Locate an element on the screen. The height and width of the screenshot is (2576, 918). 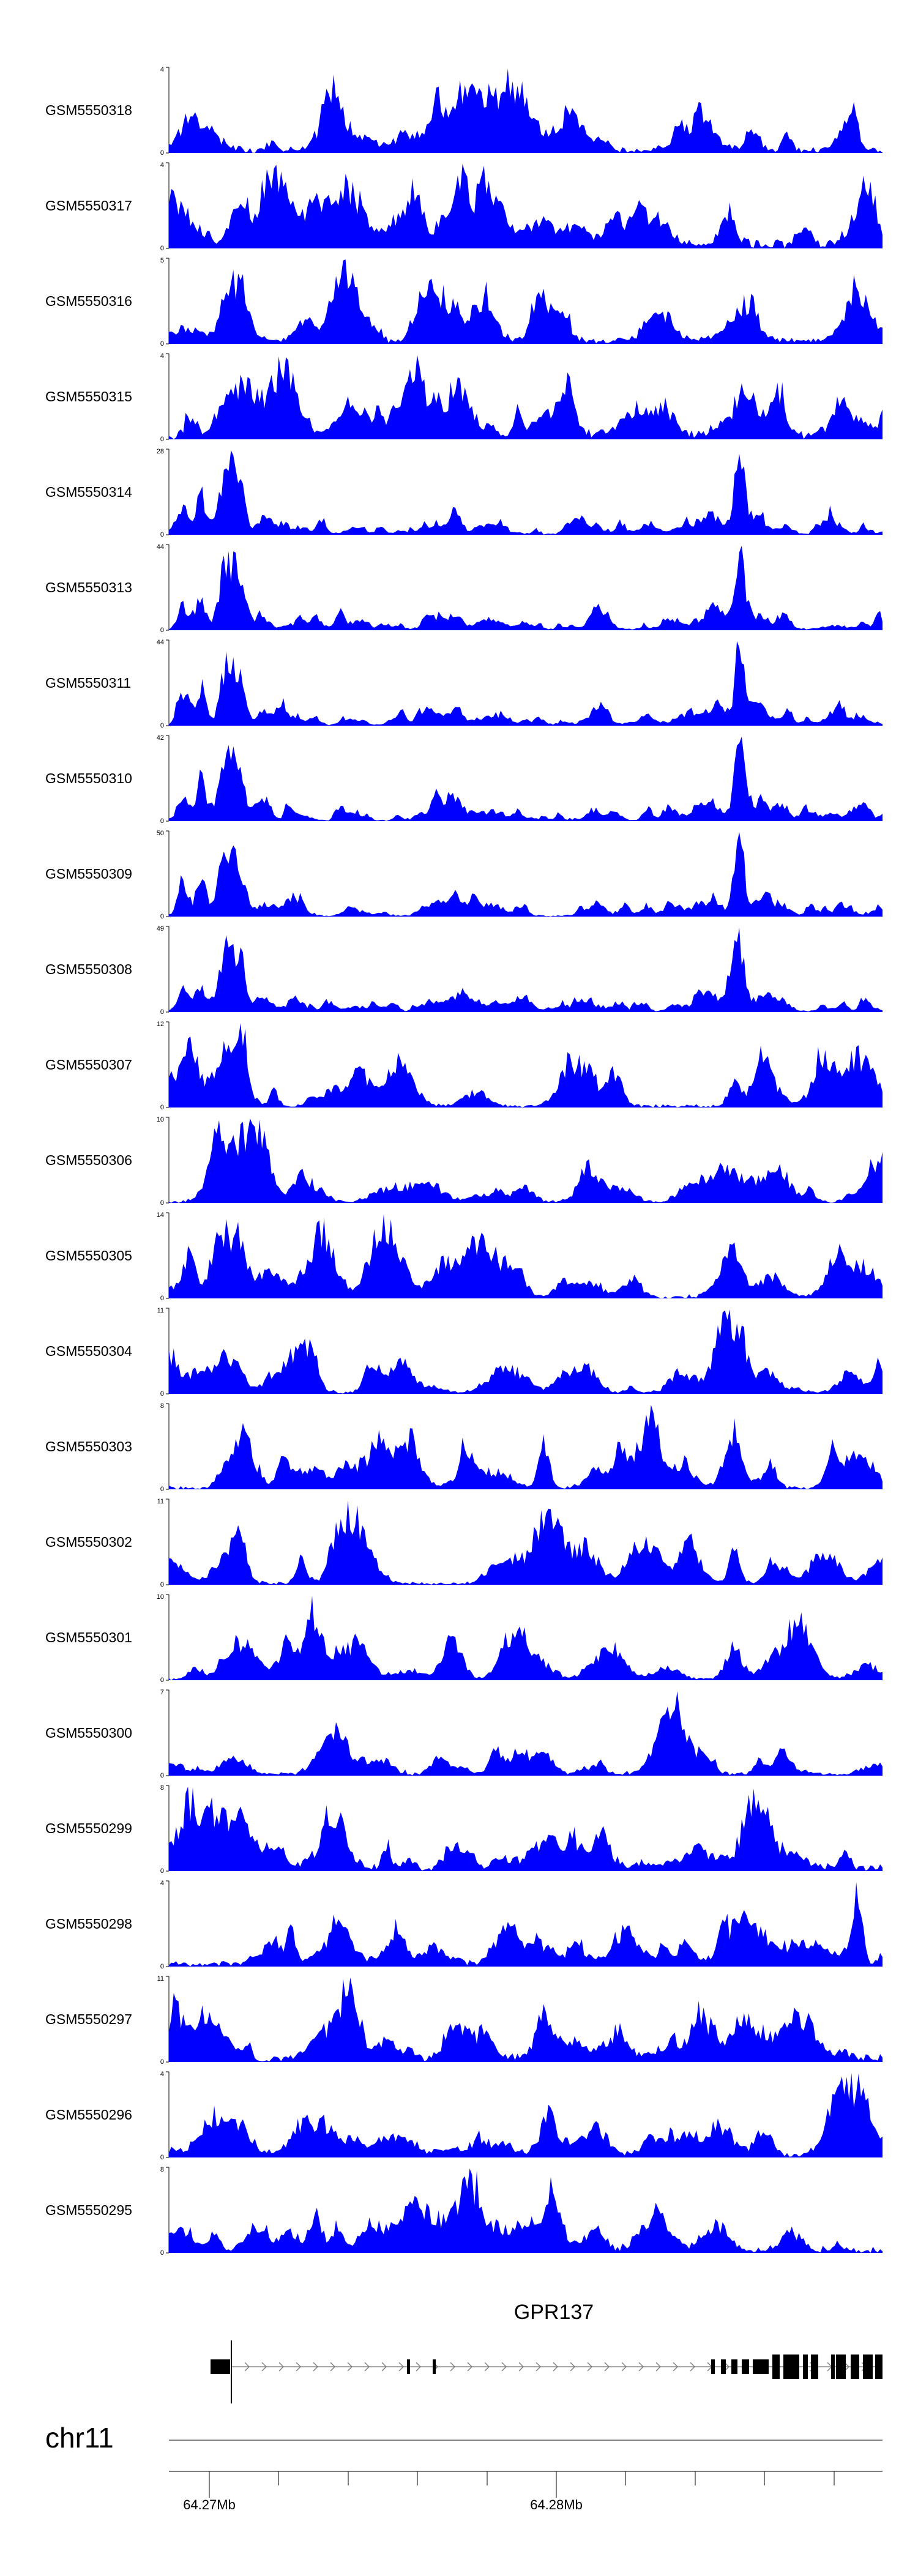
sample-label: GSM5550310 is located at coordinates (88, 778).